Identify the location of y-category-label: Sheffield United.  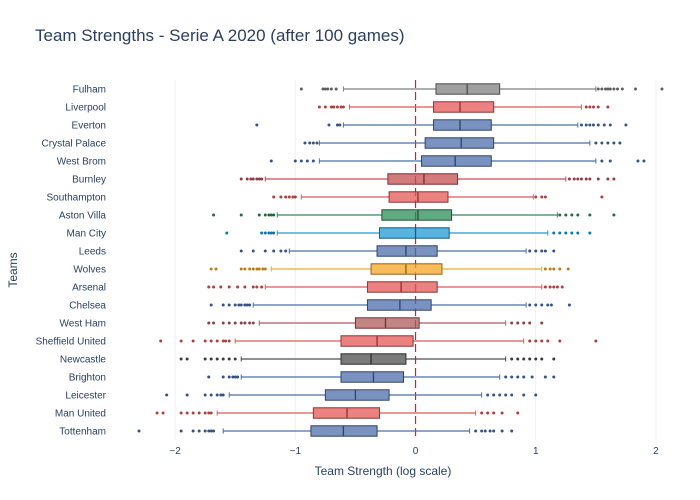
(71, 342).